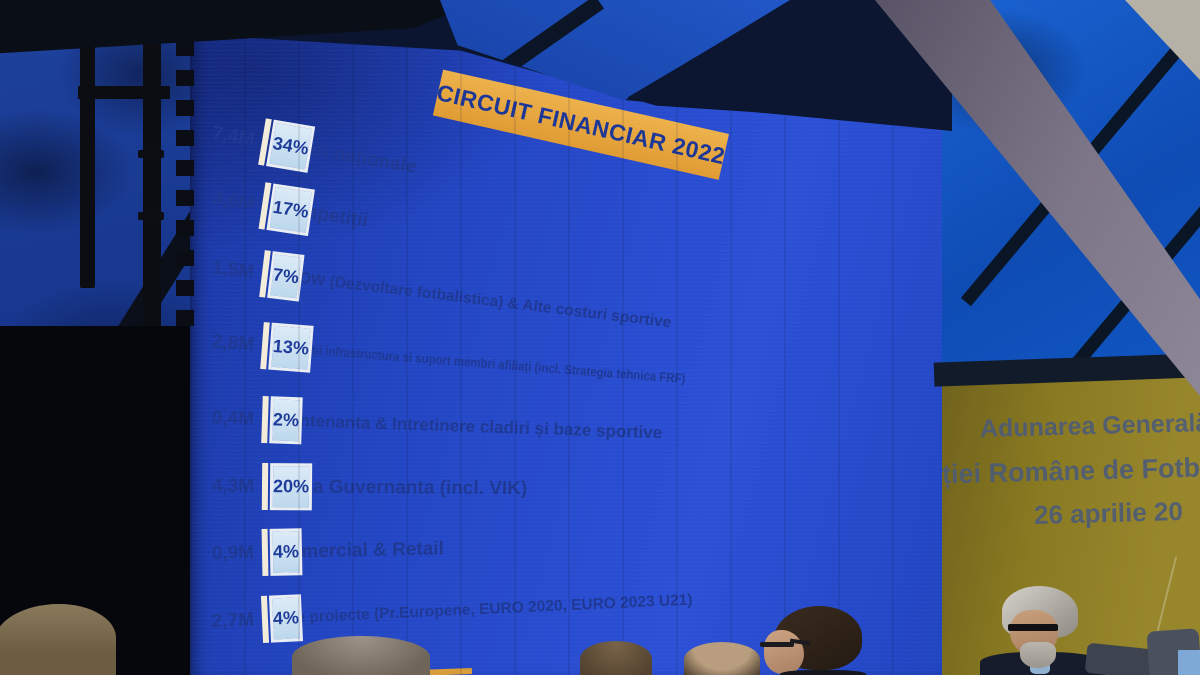 This screenshot has width=1200, height=675. I want to click on row-value: 0,9M, so click(233, 552).